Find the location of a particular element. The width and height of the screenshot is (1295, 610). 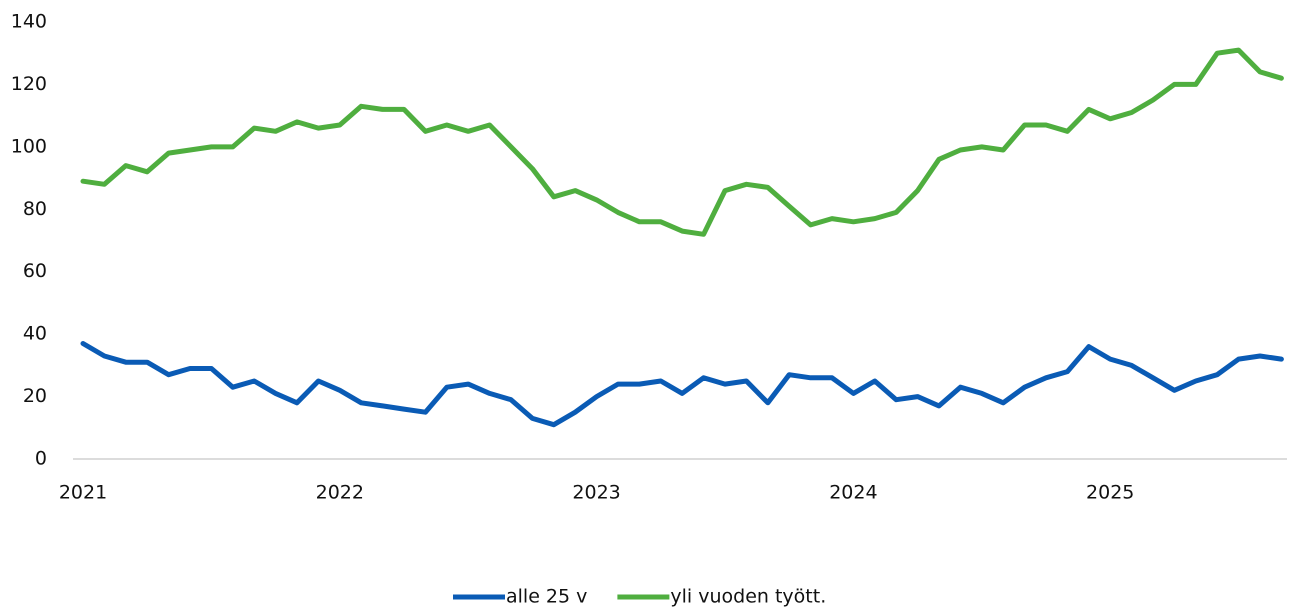

y-tick-label: 60 is located at coordinates (35, 271).